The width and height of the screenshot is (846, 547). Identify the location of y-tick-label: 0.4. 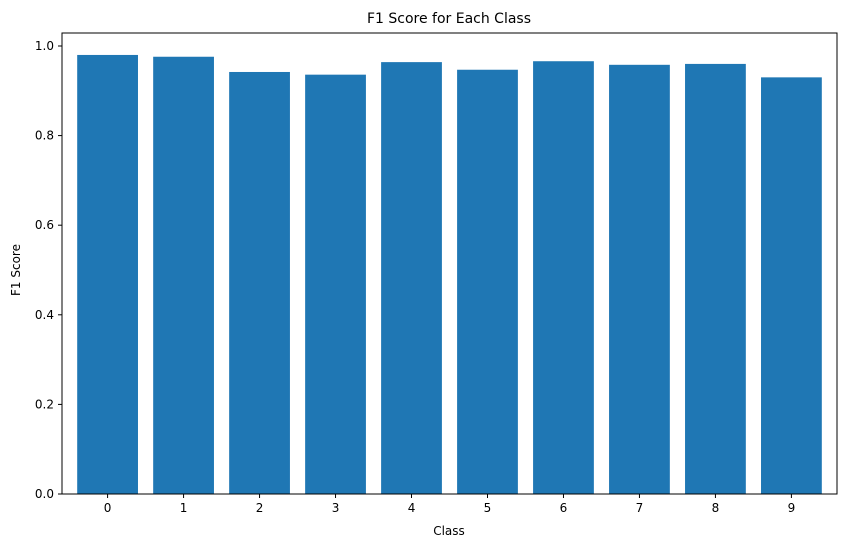
(44, 315).